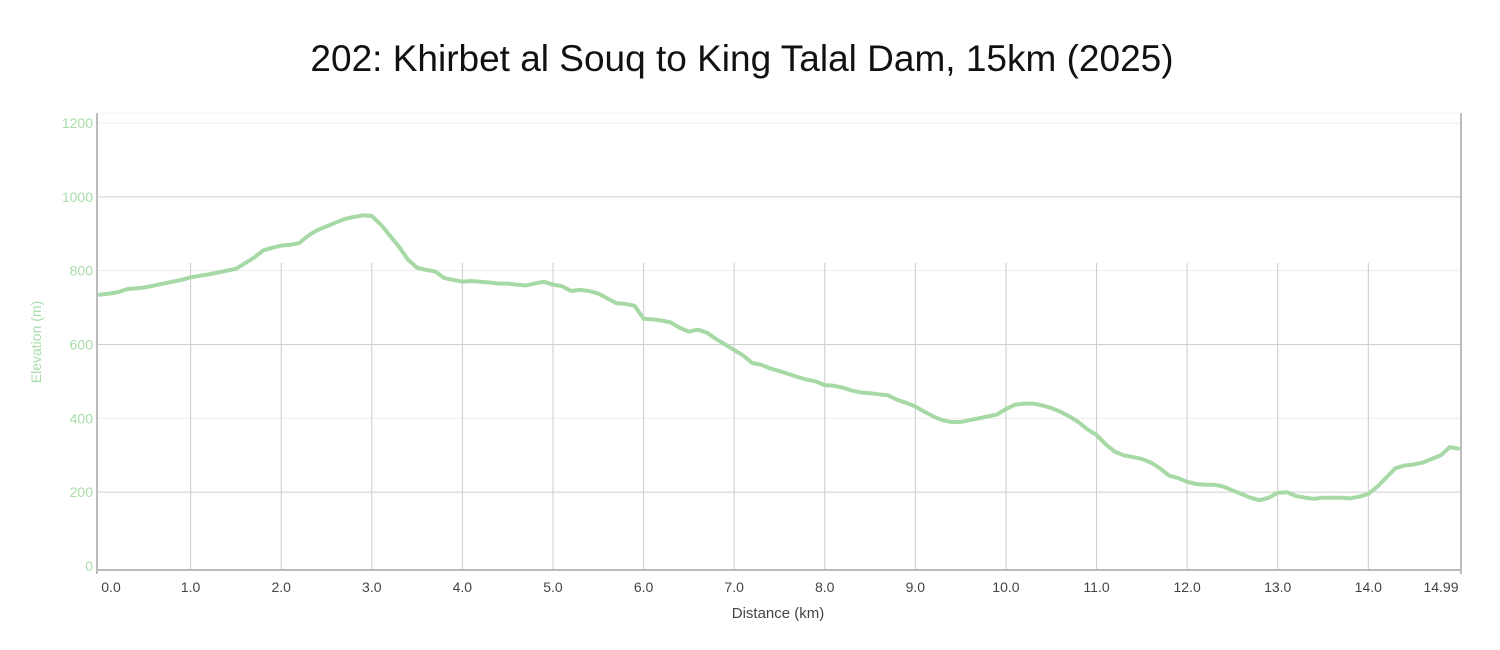 The width and height of the screenshot is (1500, 650). I want to click on x-tick-label: 2.0, so click(281, 587).